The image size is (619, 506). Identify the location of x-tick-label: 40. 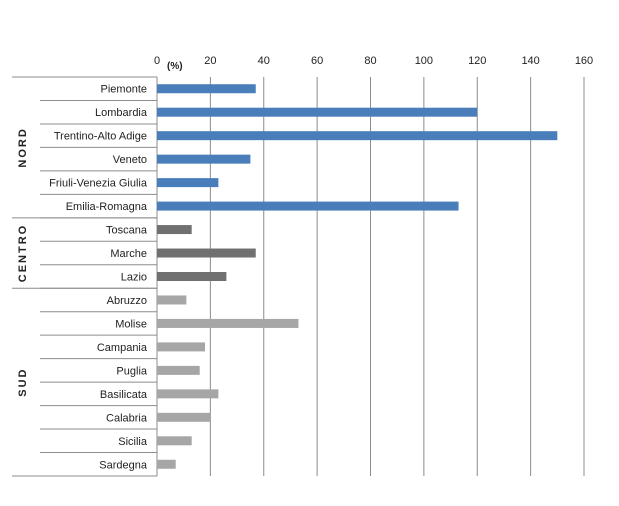
(264, 61).